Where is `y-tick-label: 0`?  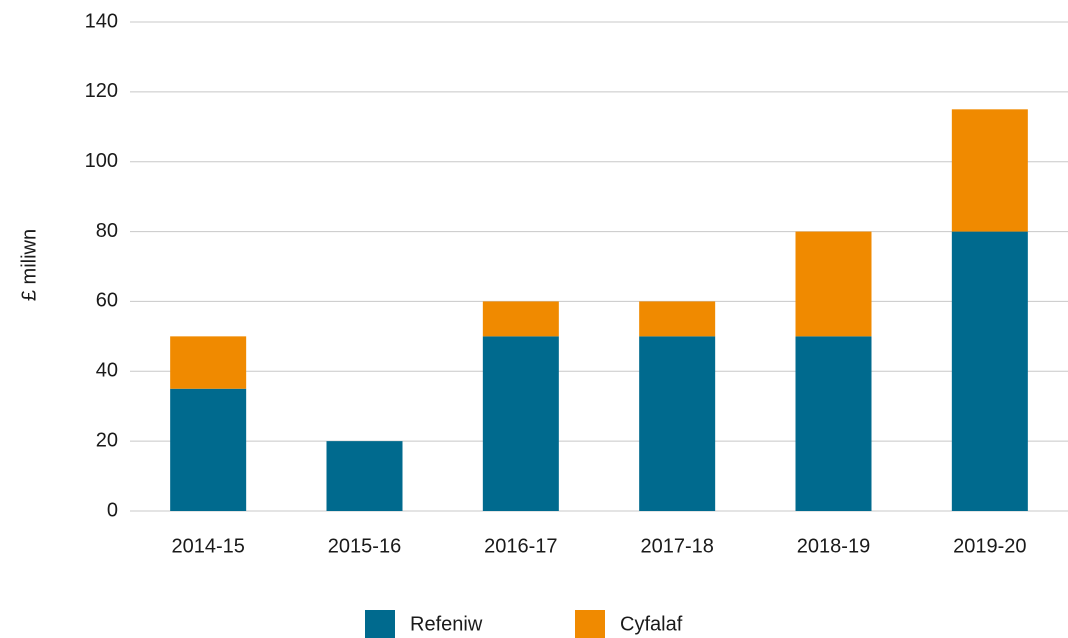 y-tick-label: 0 is located at coordinates (112, 510).